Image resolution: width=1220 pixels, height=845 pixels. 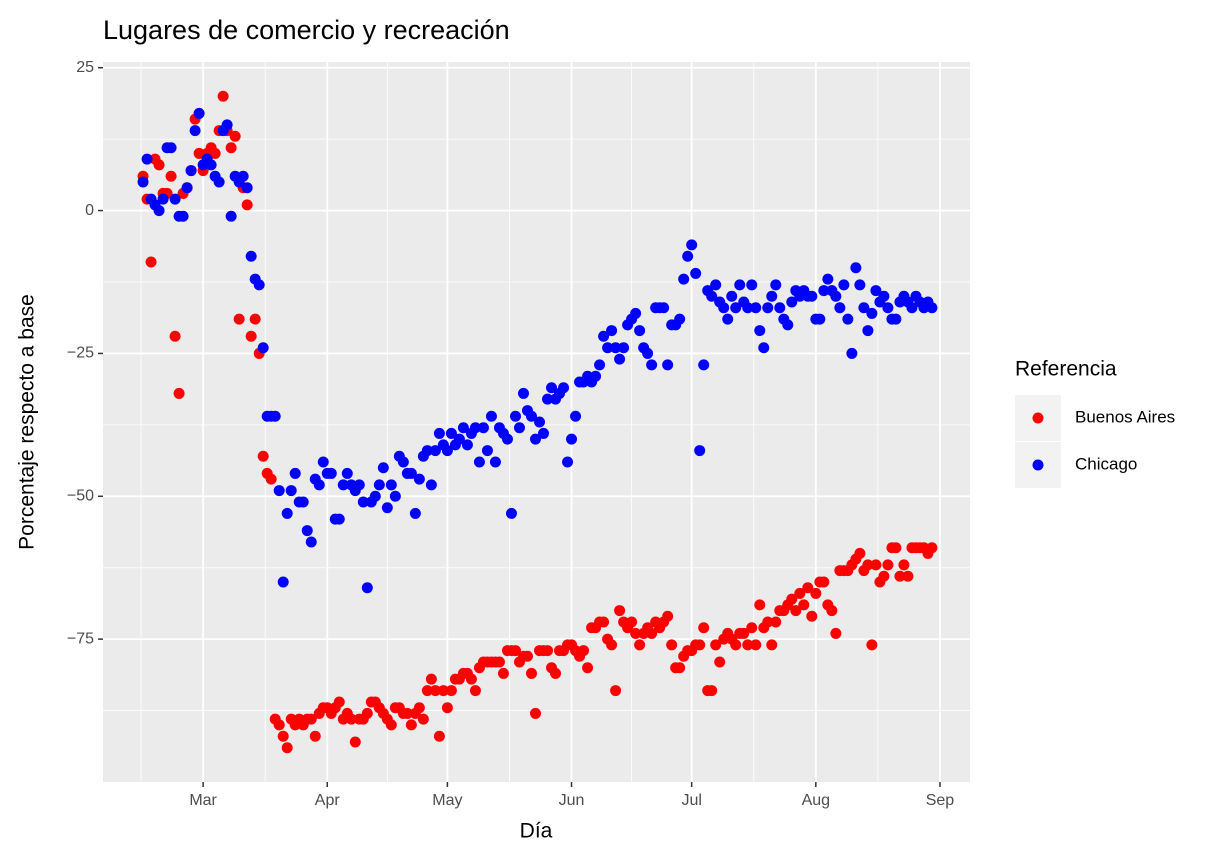 I want to click on legend-title: Referencia, so click(x=1066, y=369).